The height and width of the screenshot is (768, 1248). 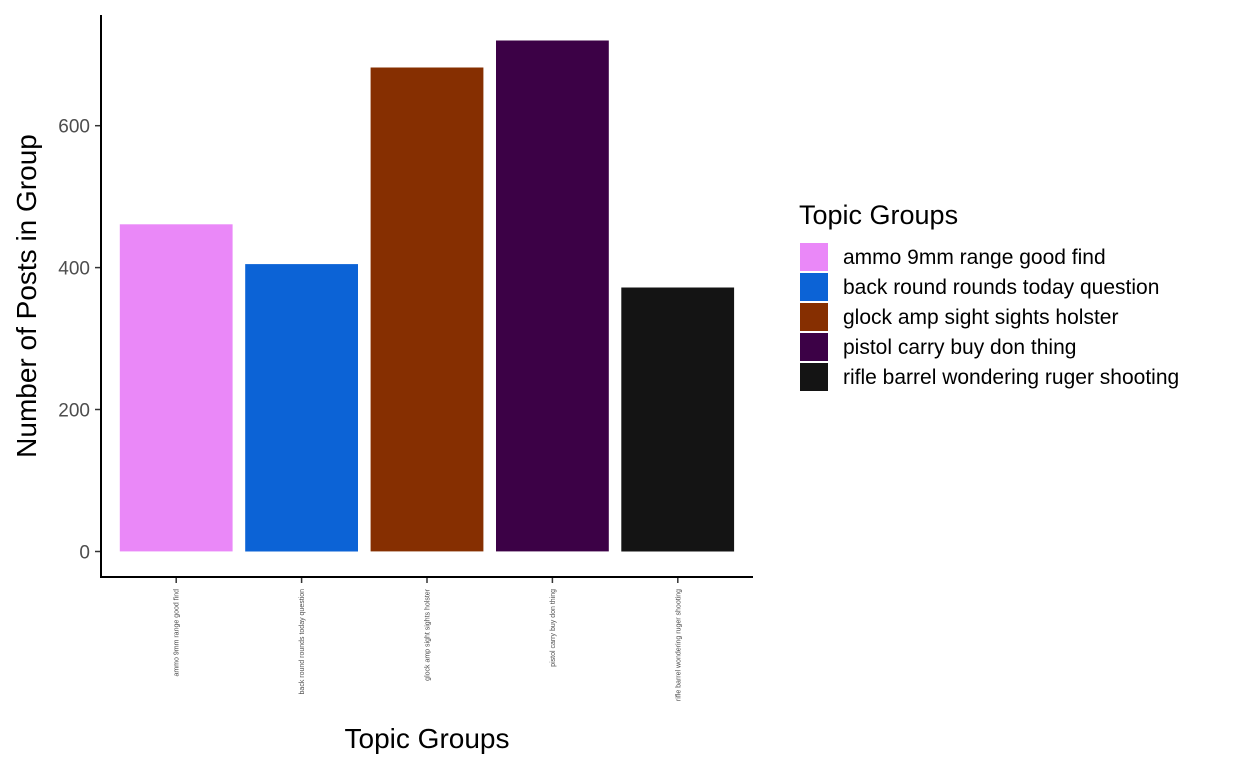 I want to click on x-tick-label-1: ammo 9mm range good find, so click(x=177, y=633).